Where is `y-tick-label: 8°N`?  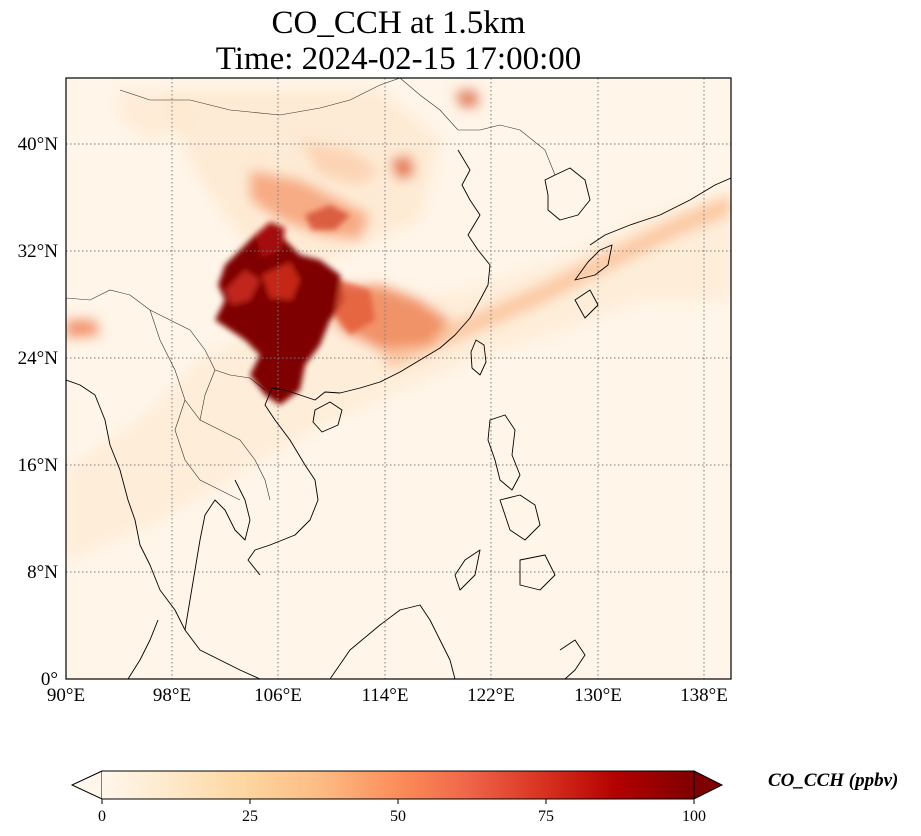 y-tick-label: 8°N is located at coordinates (42, 572).